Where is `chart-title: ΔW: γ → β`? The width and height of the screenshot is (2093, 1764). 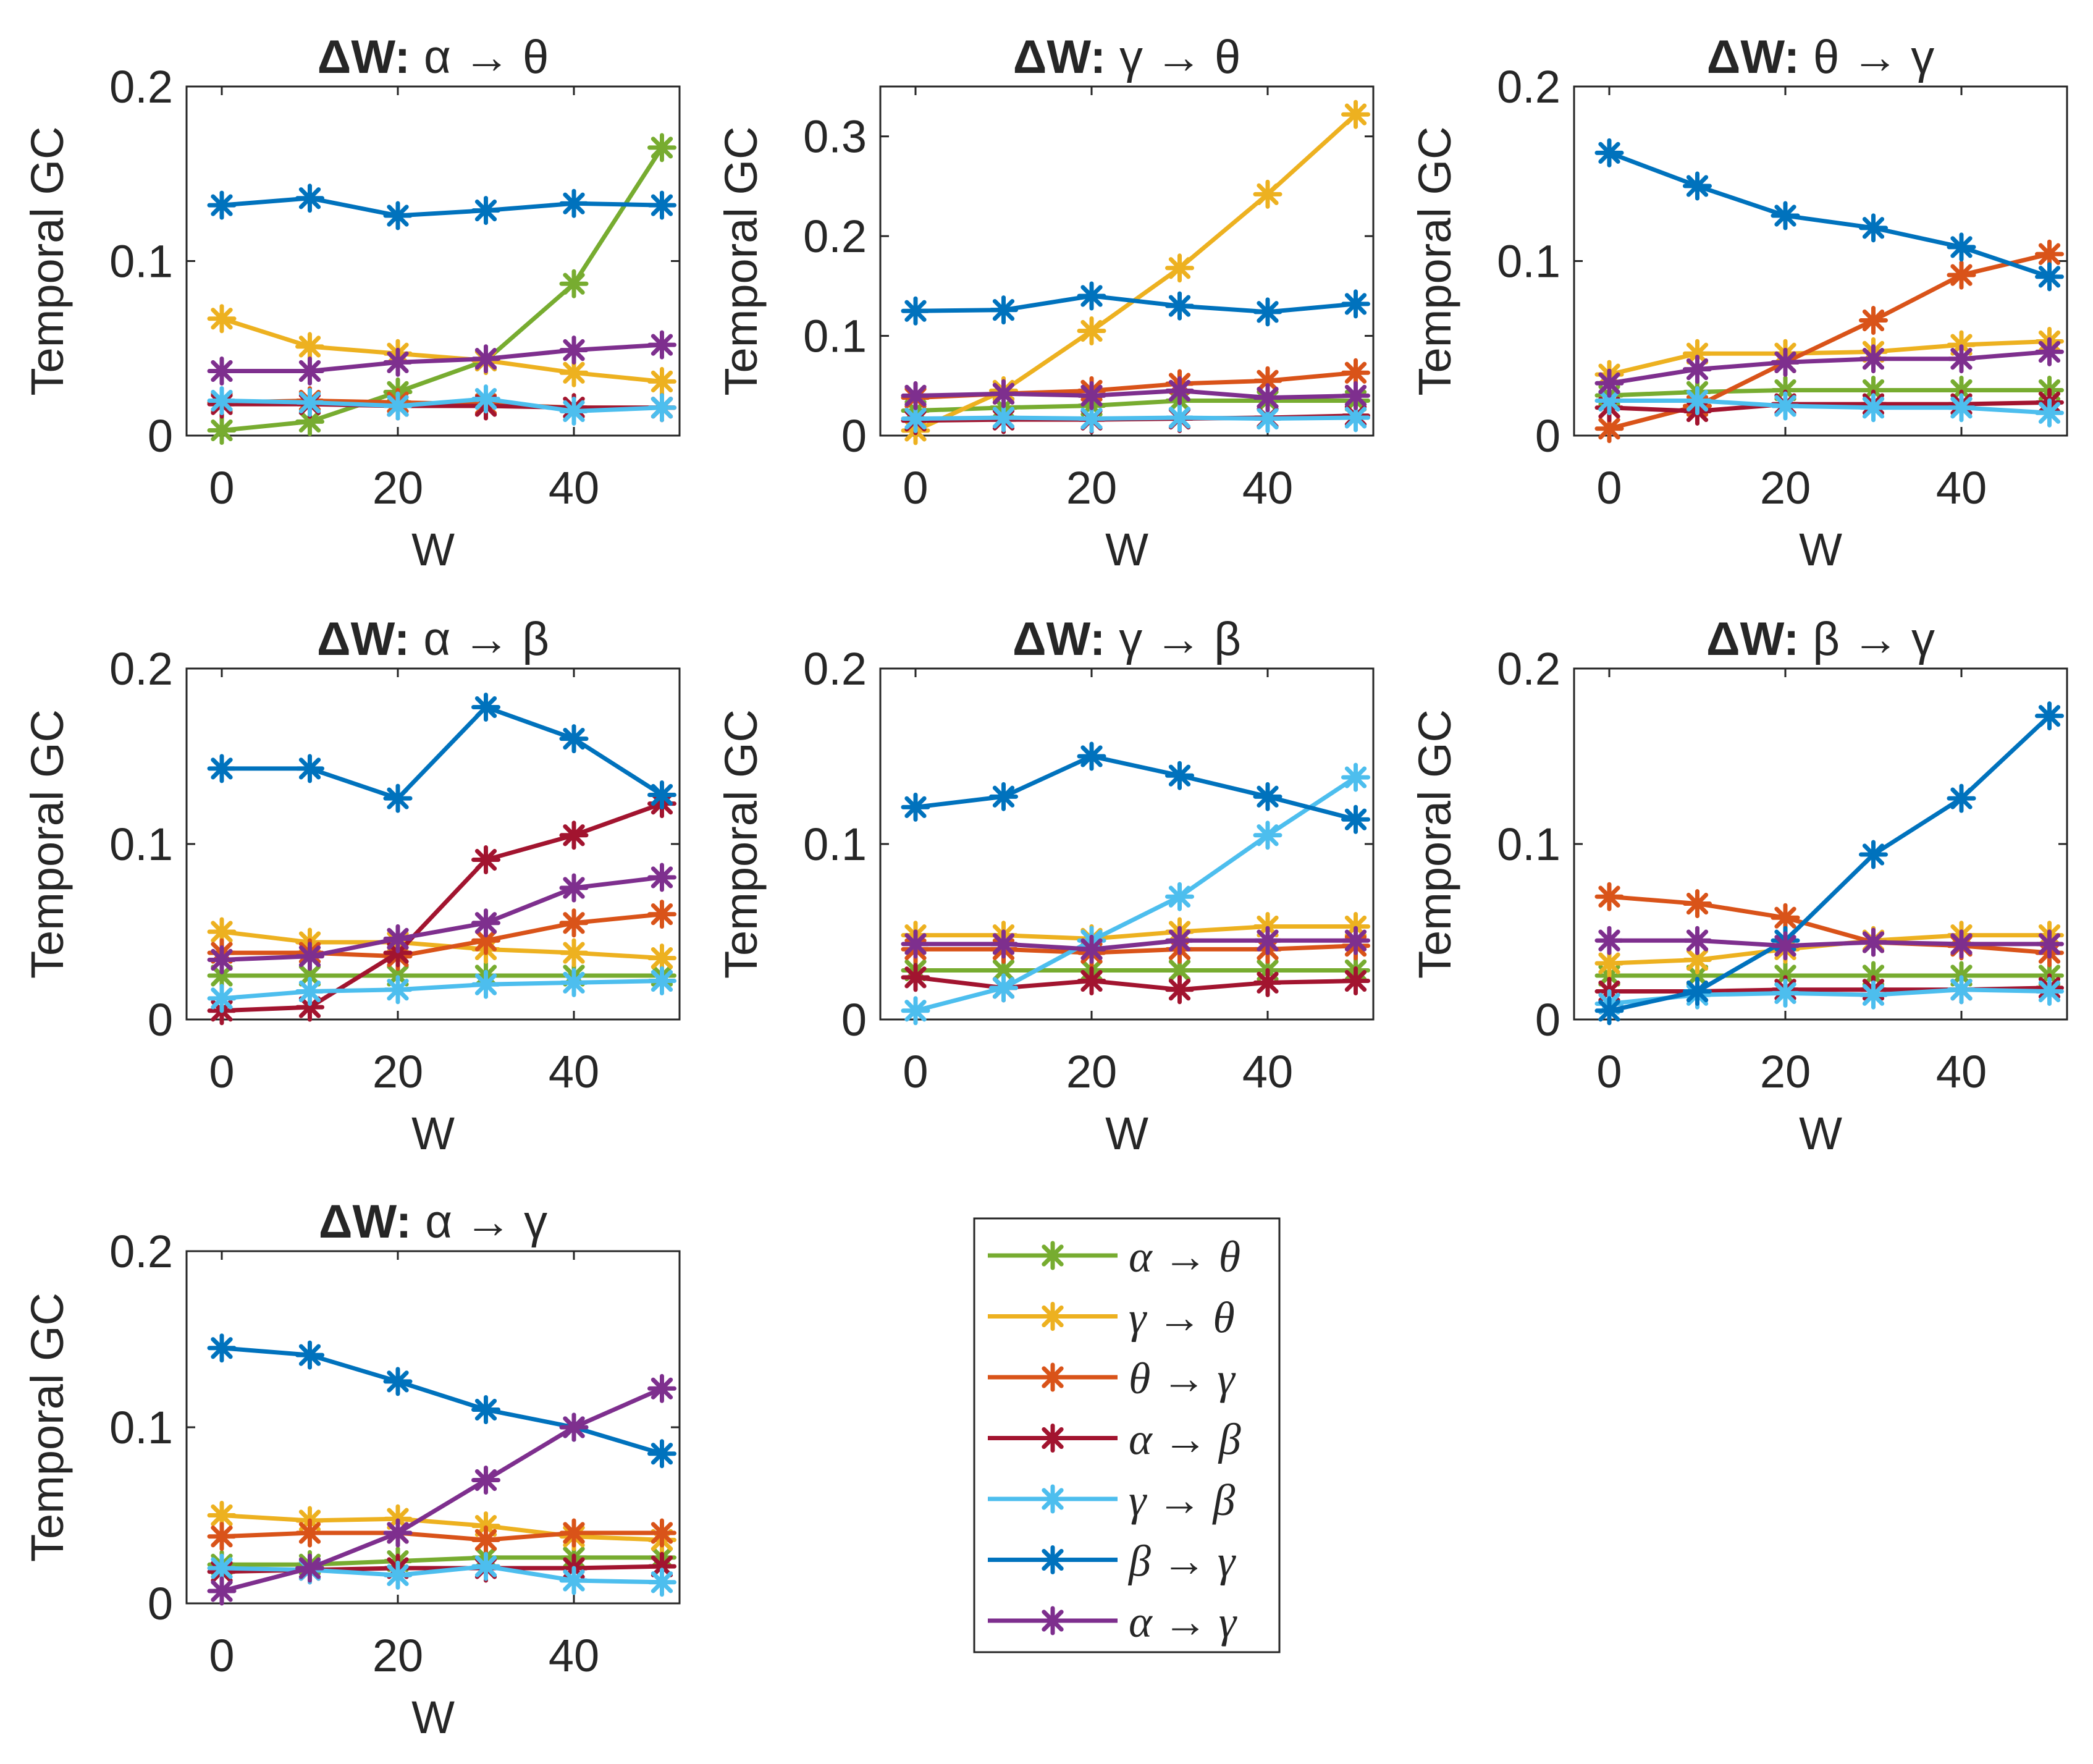 chart-title: ΔW: γ → β is located at coordinates (1127, 639).